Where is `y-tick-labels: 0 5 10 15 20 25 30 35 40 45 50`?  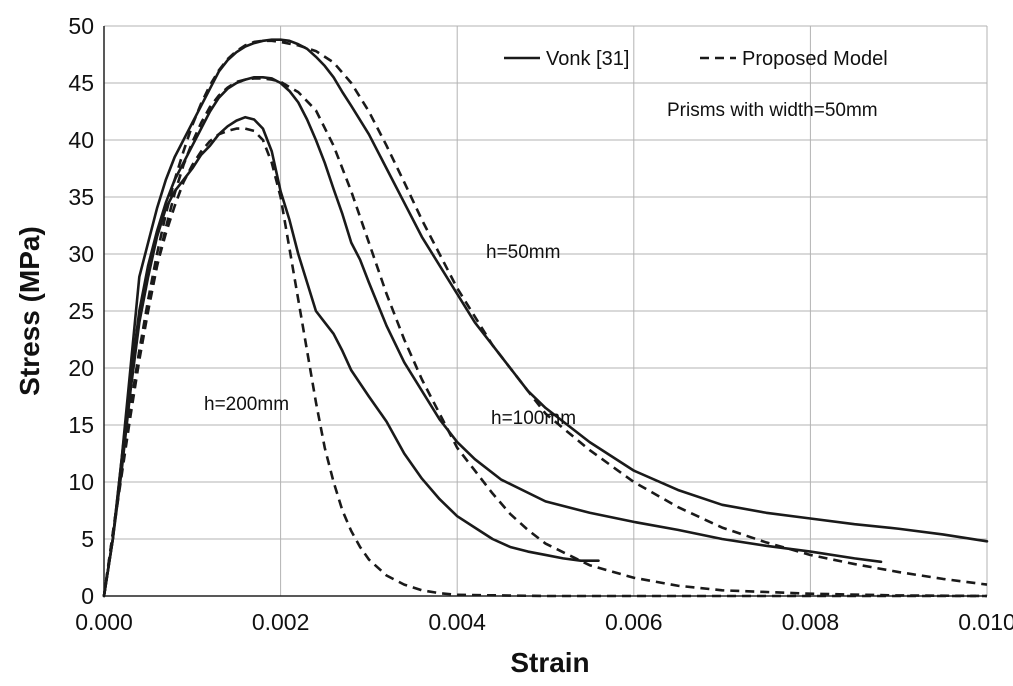 y-tick-labels: 0 5 10 15 20 25 30 35 40 45 50 is located at coordinates (81, 311).